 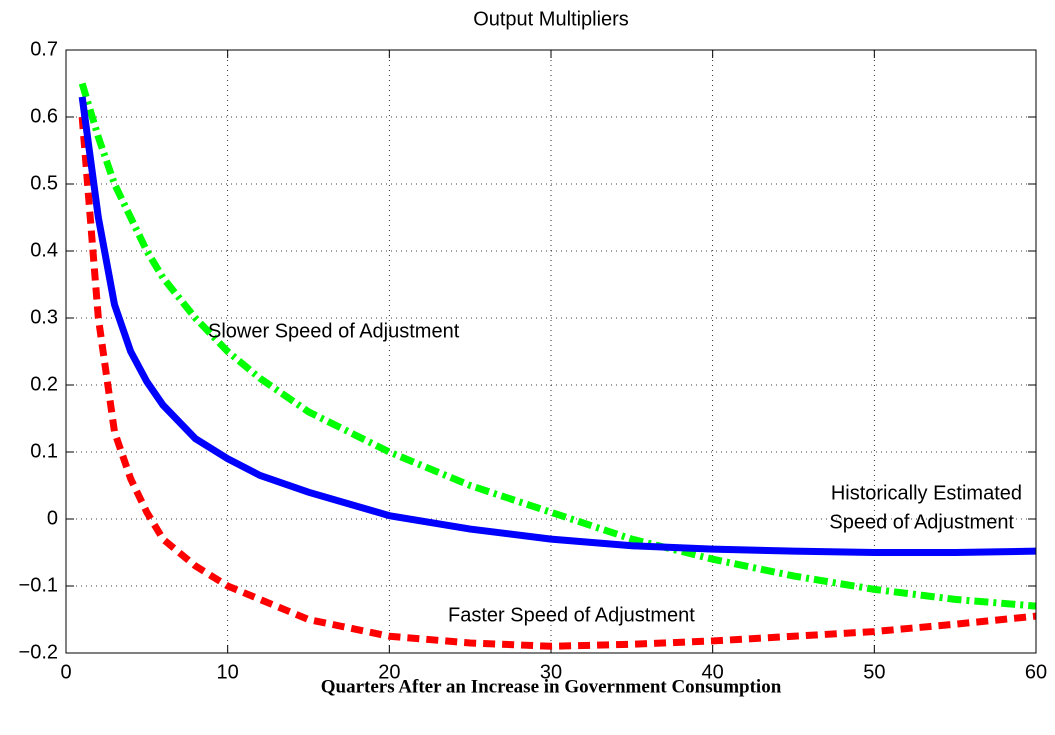 I want to click on y-tick-label: 0.7, so click(x=44, y=49).